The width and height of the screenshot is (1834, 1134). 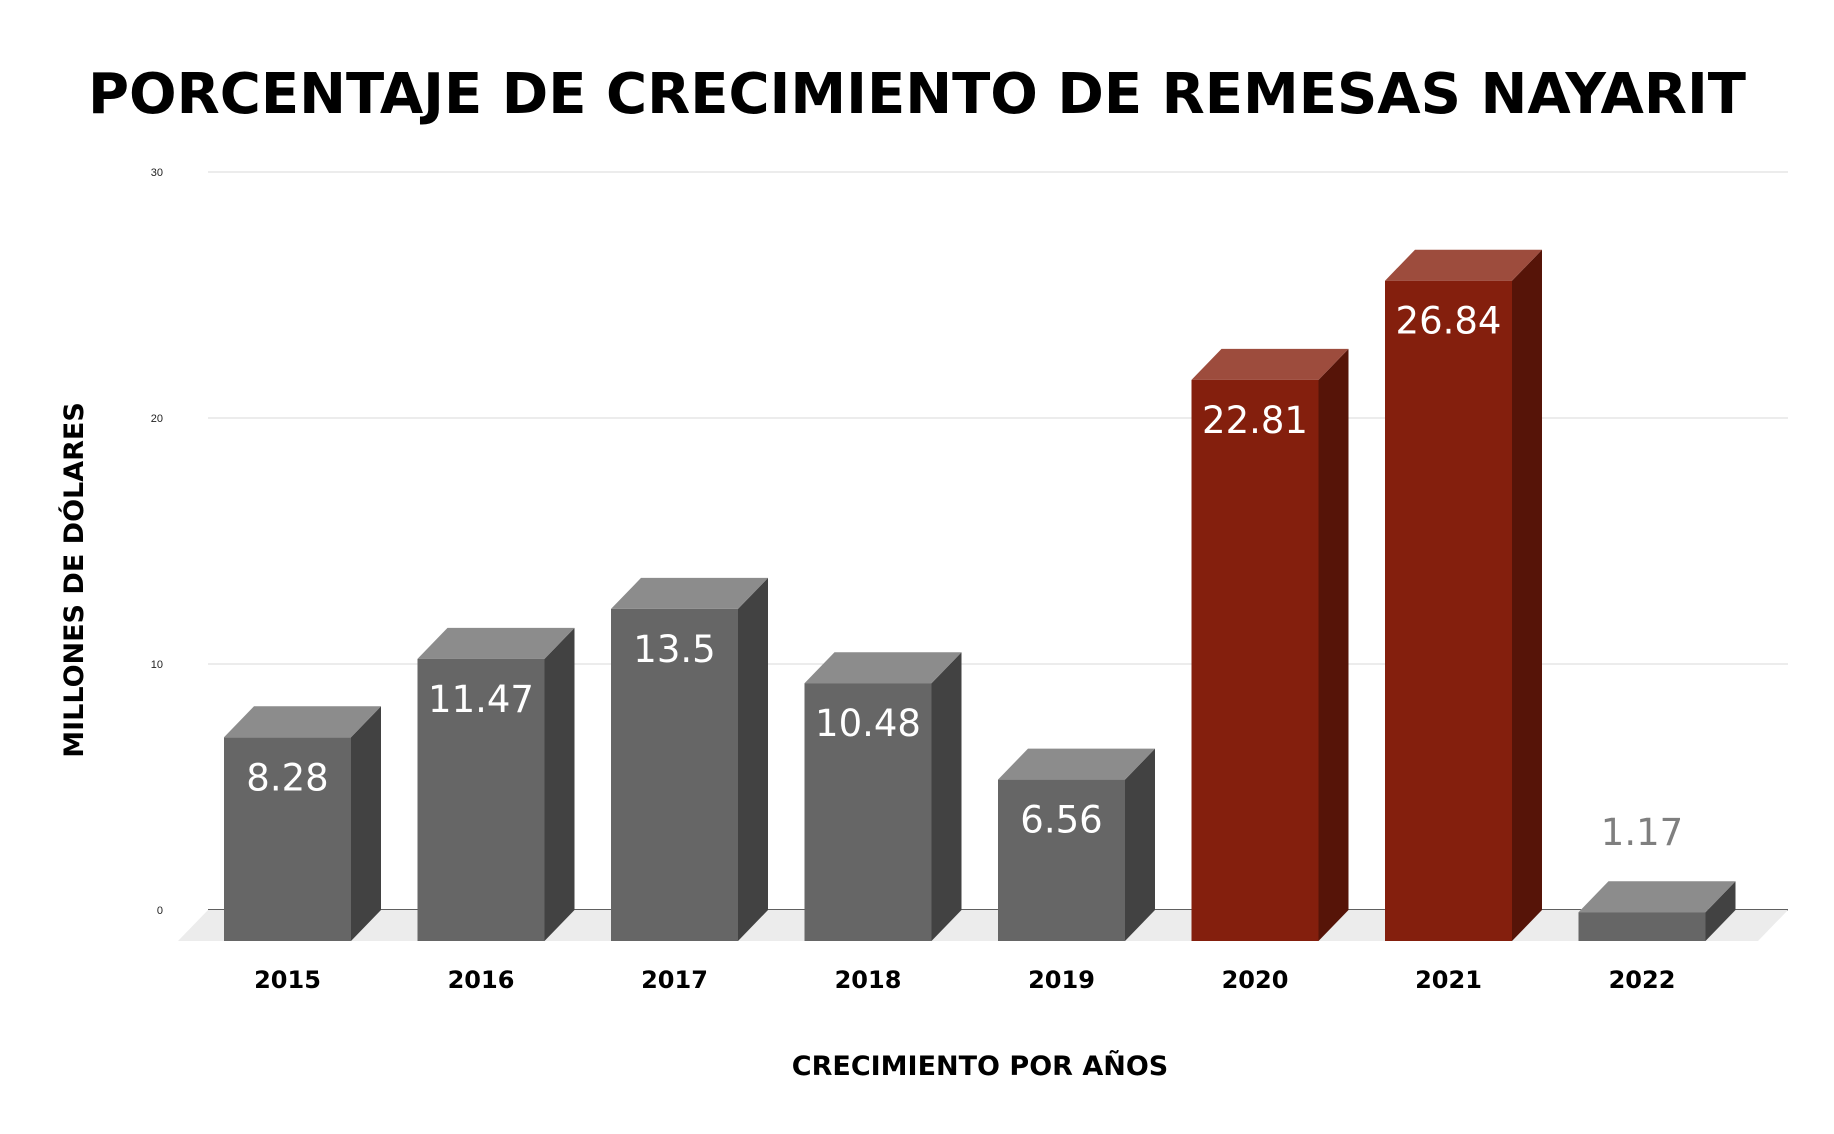 I want to click on bar-top-2022, so click(x=1657, y=897).